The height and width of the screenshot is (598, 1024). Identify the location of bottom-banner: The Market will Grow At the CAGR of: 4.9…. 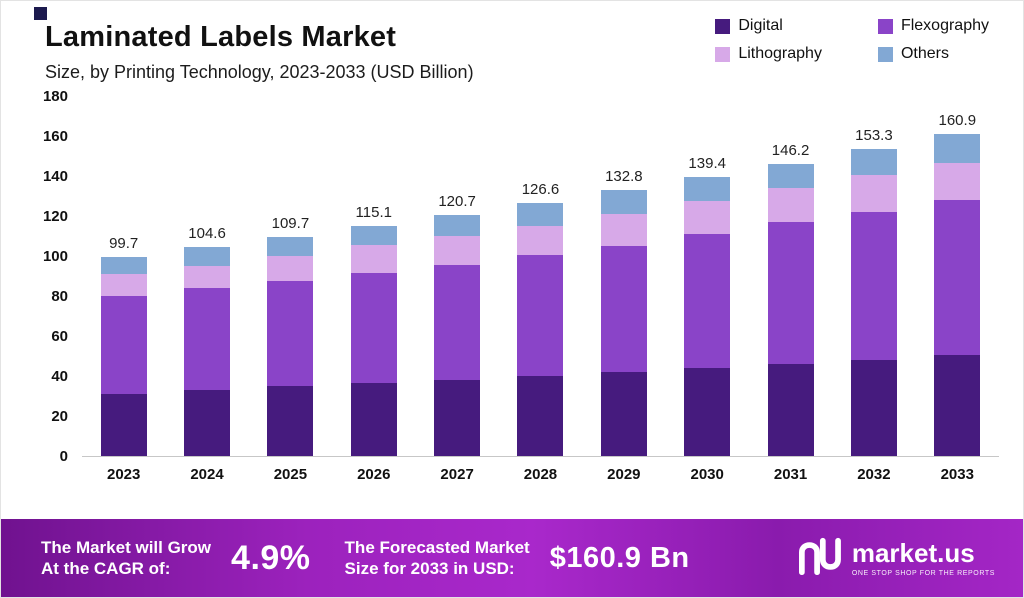
(512, 558).